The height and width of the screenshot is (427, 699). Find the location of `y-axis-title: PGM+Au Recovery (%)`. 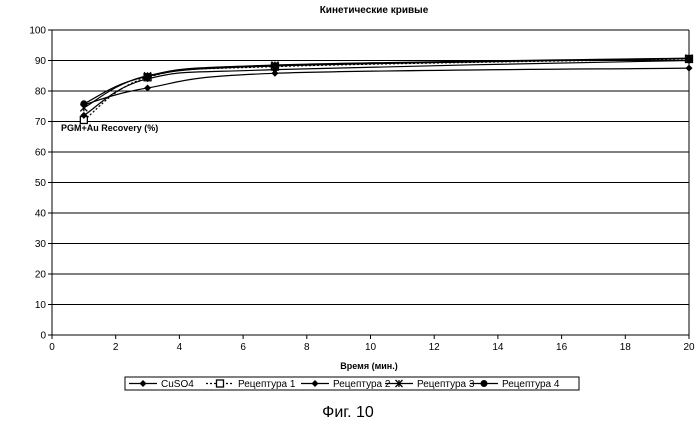

y-axis-title: PGM+Au Recovery (%) is located at coordinates (109, 128).